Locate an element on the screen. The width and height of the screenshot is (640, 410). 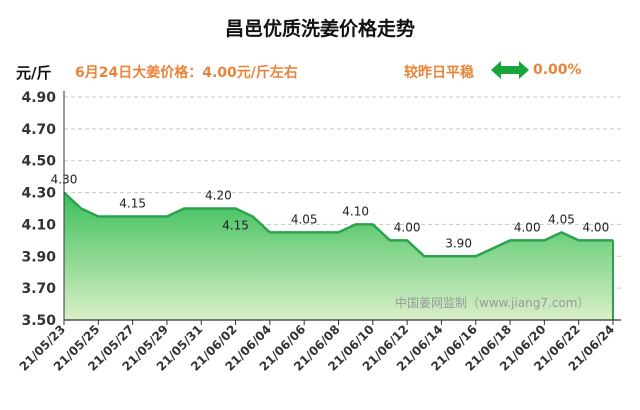
y-tick-label: 4.70 is located at coordinates (38, 130).